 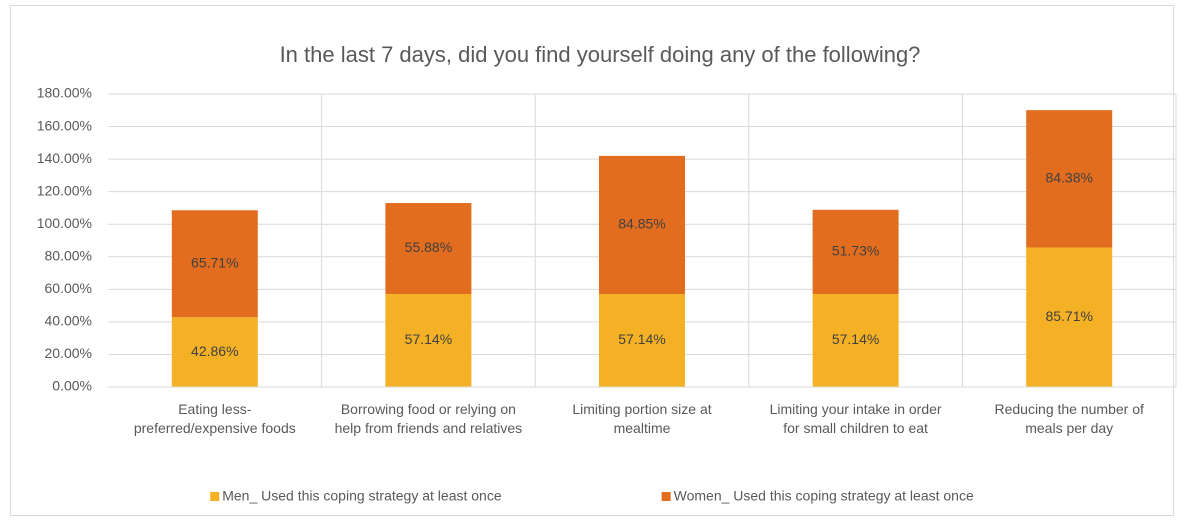 I want to click on x-tick-label: Limiting portion size at mealtime, so click(x=642, y=418).